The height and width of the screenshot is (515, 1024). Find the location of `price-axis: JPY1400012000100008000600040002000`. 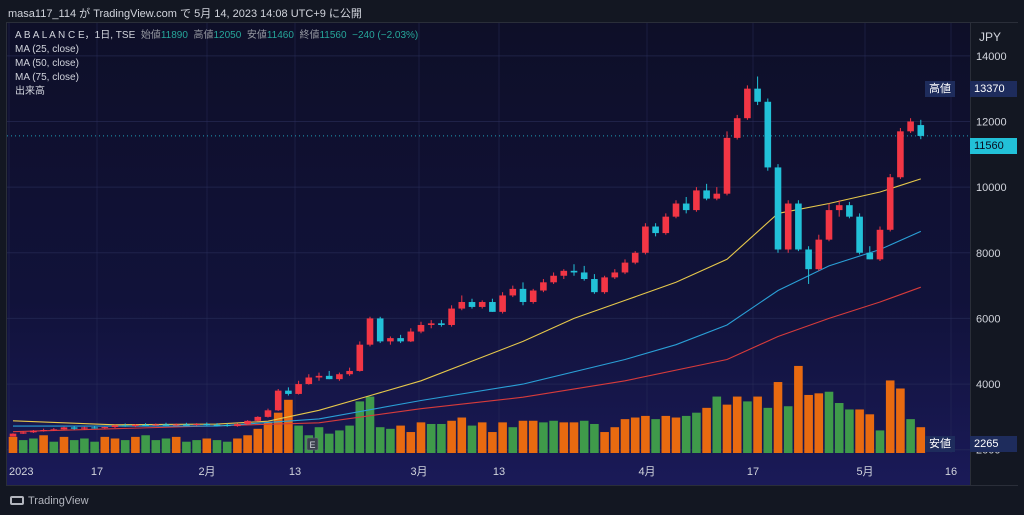

price-axis: JPY1400012000100008000600040002000 is located at coordinates (994, 254).